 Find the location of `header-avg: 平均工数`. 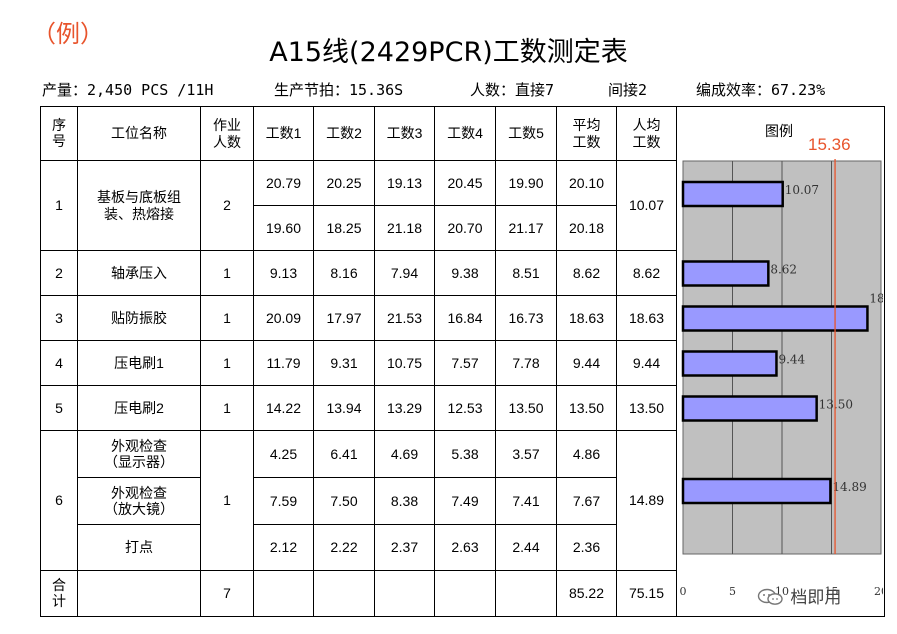

header-avg: 平均工数 is located at coordinates (586, 133).